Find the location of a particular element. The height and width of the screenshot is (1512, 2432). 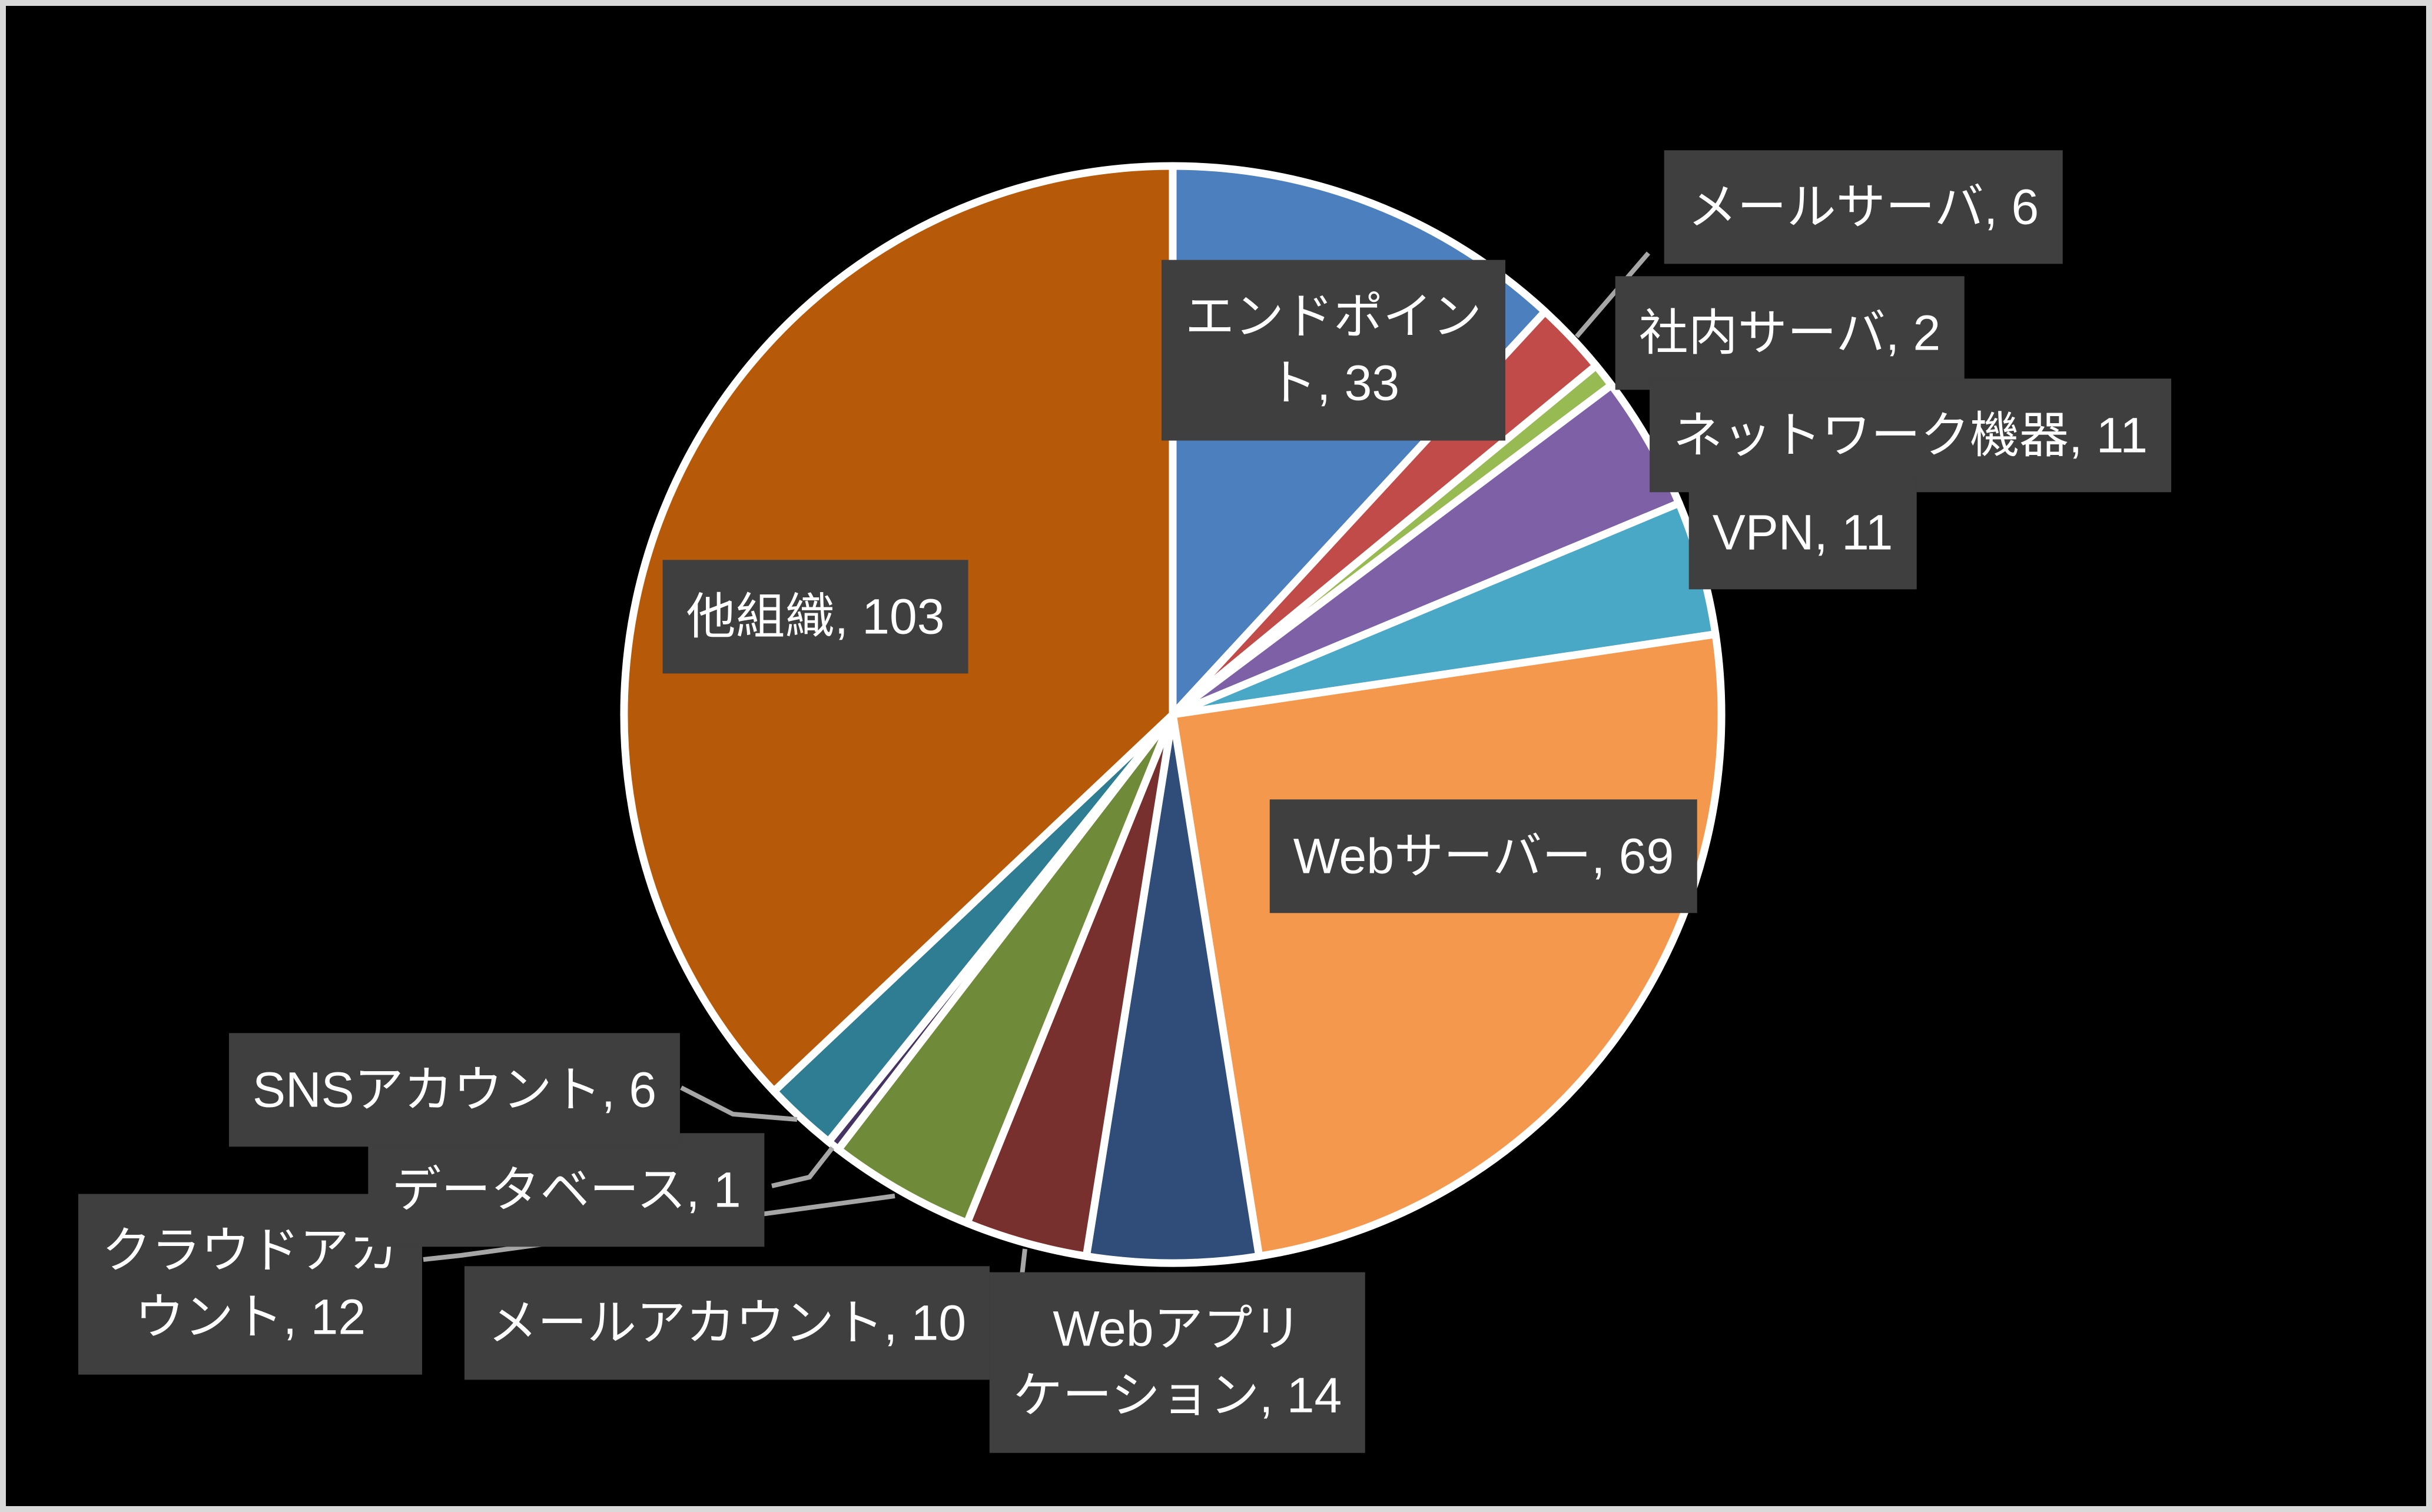

pie-label-endpoint: エンドポイン ト, 33 is located at coordinates (1333, 351).